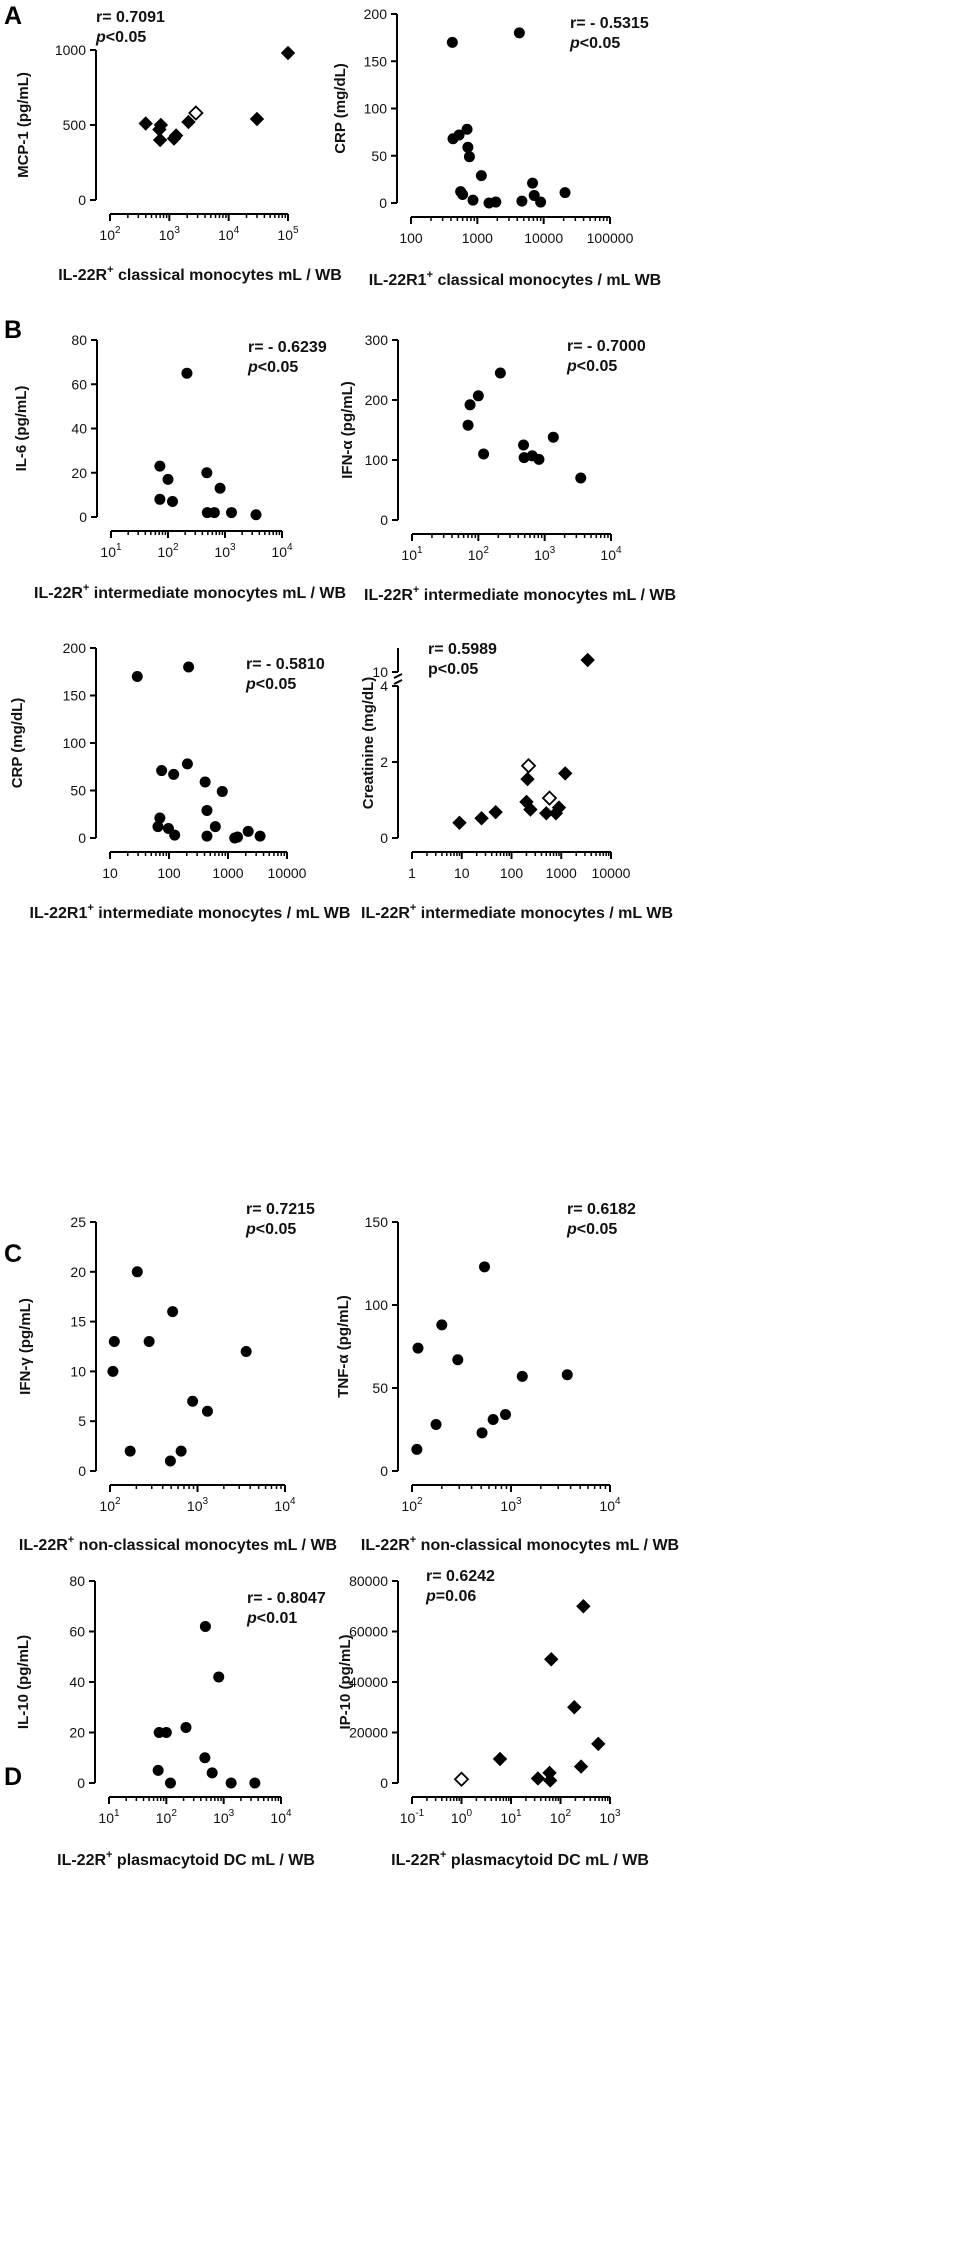 The width and height of the screenshot is (954, 2260). I want to click on stat-r: r= 0.7091, so click(130, 17).